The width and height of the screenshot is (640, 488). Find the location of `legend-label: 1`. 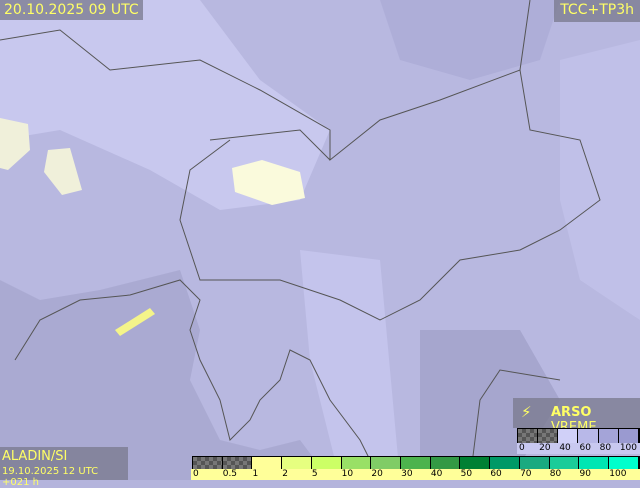

legend-label: 1 is located at coordinates (255, 474).